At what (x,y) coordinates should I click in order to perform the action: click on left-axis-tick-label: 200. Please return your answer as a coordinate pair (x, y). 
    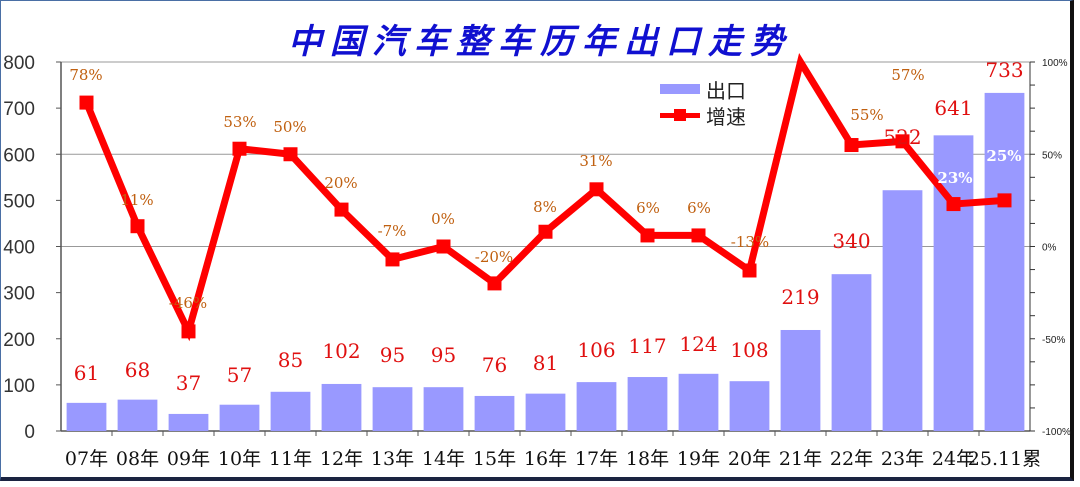
    Looking at the image, I should click on (19, 340).